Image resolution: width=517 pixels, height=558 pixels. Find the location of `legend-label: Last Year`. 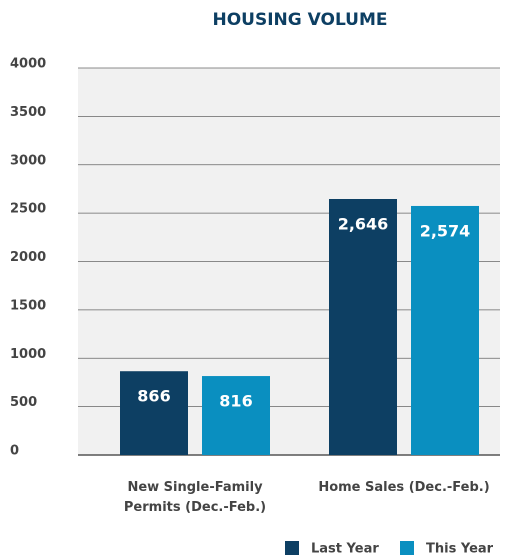

legend-label: Last Year is located at coordinates (345, 549).